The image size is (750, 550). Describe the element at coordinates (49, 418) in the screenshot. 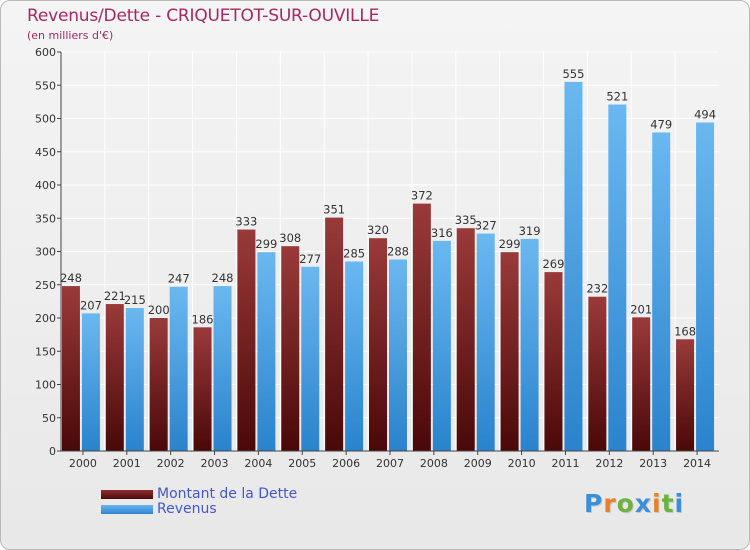

I see `y-tick-label: 50` at that location.